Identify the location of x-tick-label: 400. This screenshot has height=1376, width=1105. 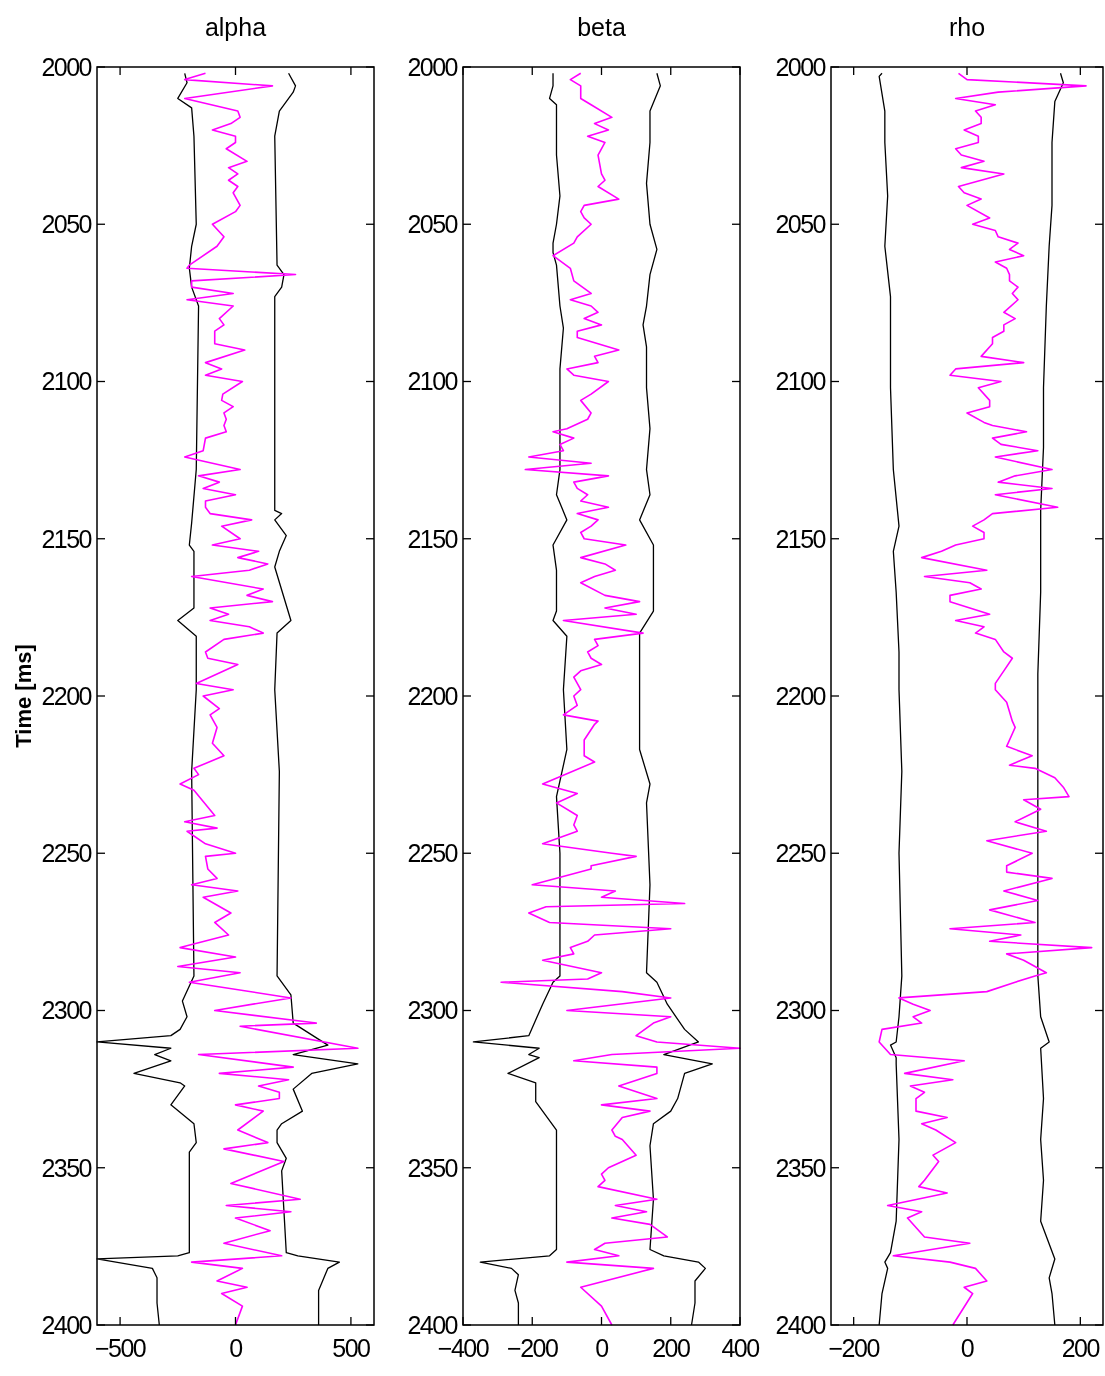
(740, 1348).